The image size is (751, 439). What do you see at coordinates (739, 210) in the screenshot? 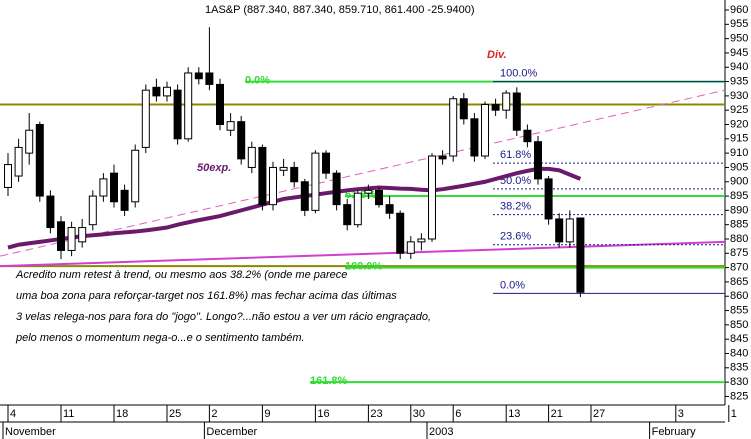
I see `y-tick-label: 890` at bounding box center [739, 210].